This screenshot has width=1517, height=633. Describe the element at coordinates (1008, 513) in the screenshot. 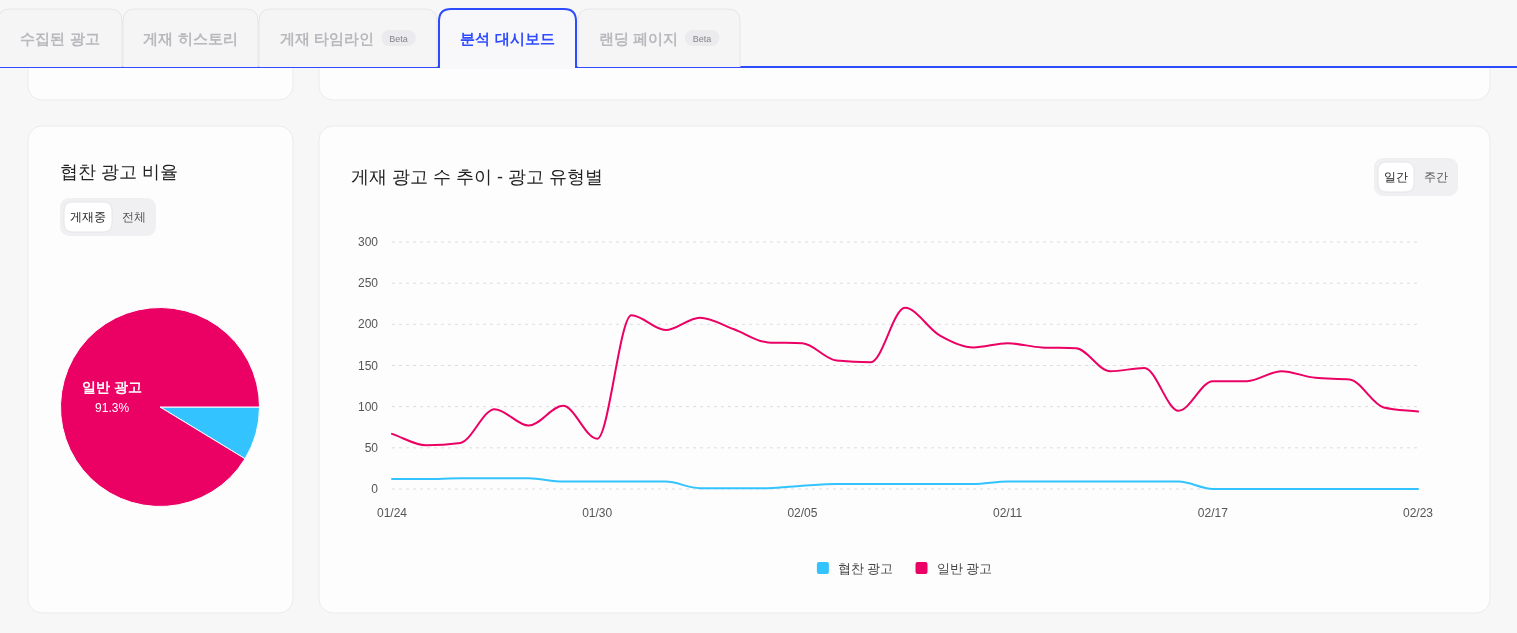

I see `x-tick-label: 02/11` at that location.